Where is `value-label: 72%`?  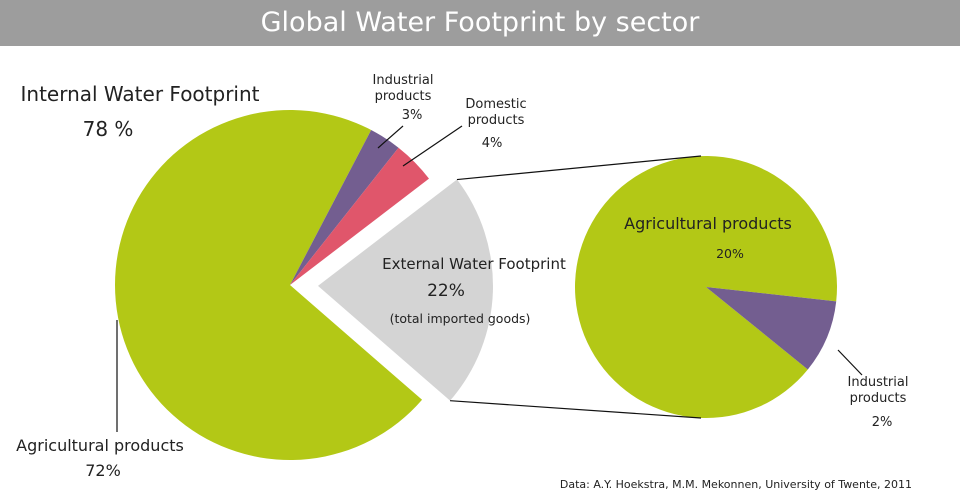 value-label: 72% is located at coordinates (103, 470).